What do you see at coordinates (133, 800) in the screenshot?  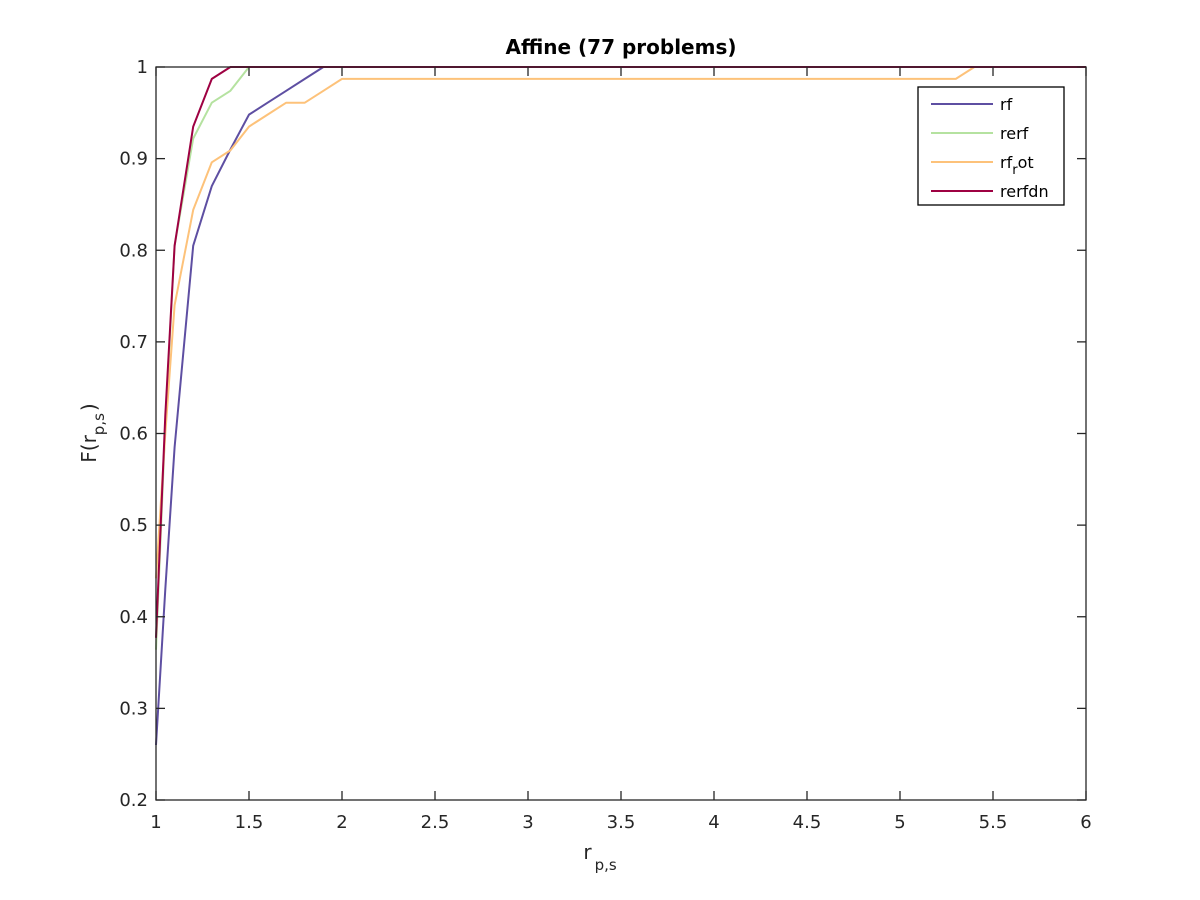 I see `y-tick-label: 0.2` at bounding box center [133, 800].